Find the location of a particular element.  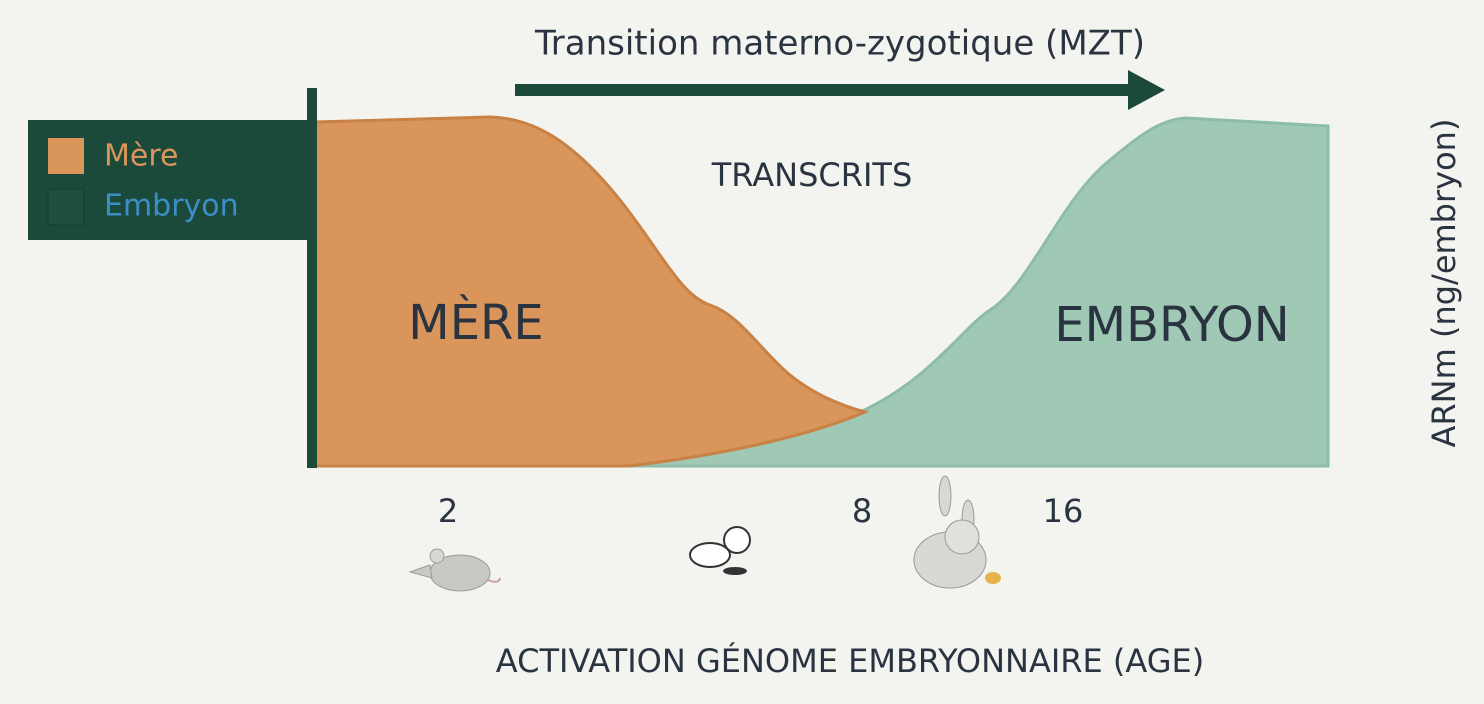

rabbit-icon is located at coordinates (957, 532).